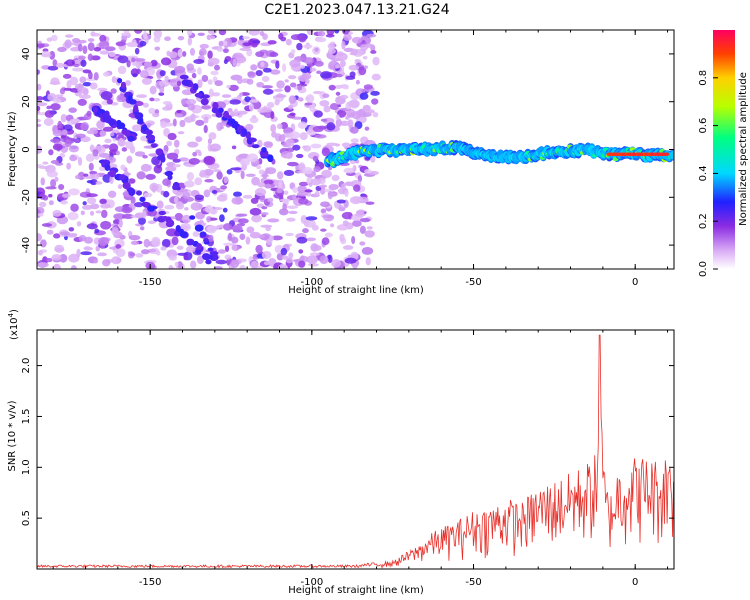 This screenshot has height=600, width=750. Describe the element at coordinates (703, 78) in the screenshot. I see `colorbar-tick-label: 0.8` at that location.